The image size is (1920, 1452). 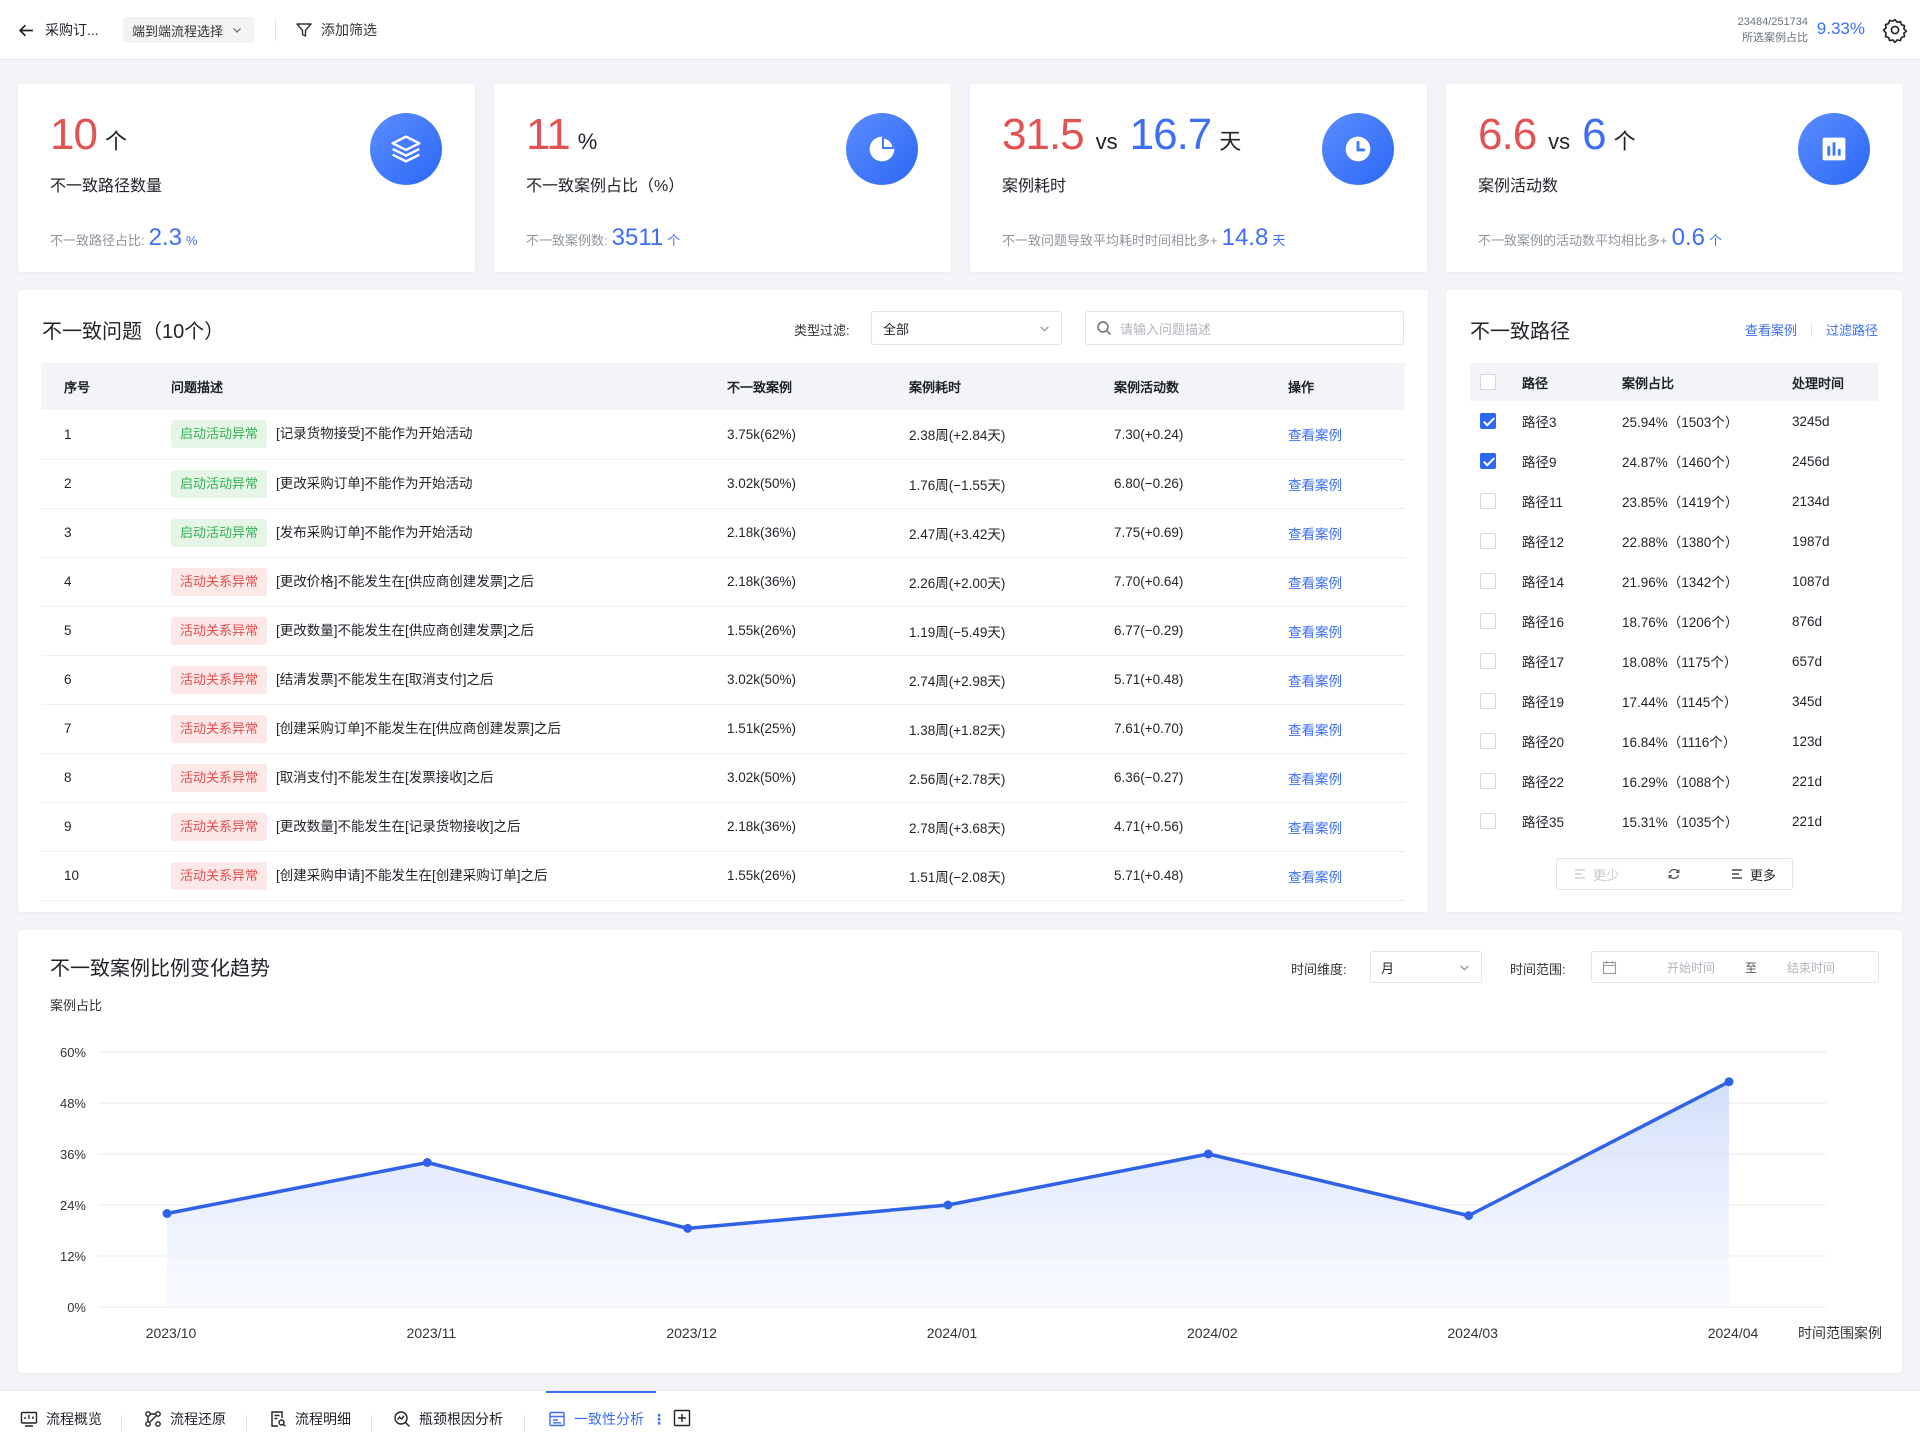 I want to click on refresh-button, so click(x=1674, y=874).